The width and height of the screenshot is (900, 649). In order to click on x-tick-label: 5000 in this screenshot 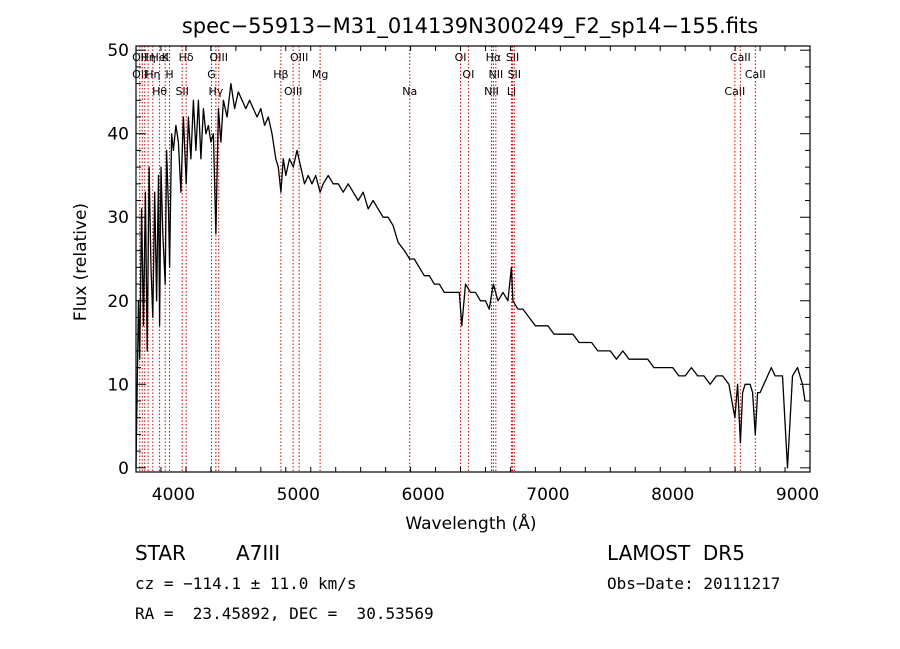, I will do `click(298, 495)`.